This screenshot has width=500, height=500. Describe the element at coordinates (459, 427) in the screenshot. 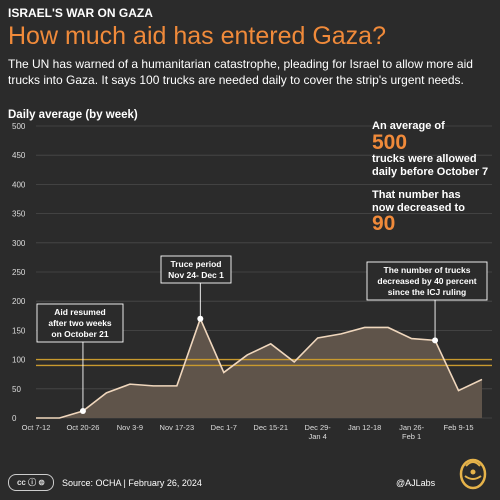

I see `x-tick-label: Feb 9-15` at that location.